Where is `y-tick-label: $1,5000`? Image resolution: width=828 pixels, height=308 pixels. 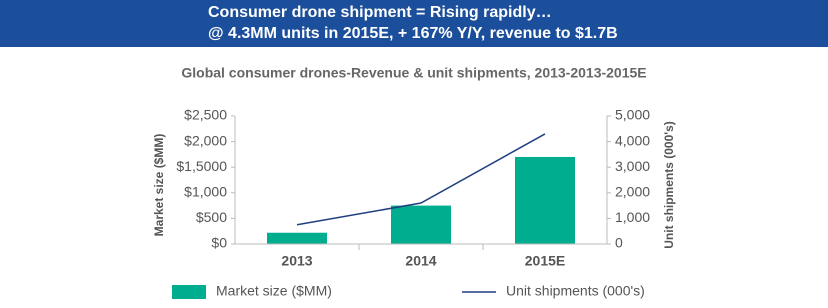
y-tick-label: $1,5000 is located at coordinates (201, 166).